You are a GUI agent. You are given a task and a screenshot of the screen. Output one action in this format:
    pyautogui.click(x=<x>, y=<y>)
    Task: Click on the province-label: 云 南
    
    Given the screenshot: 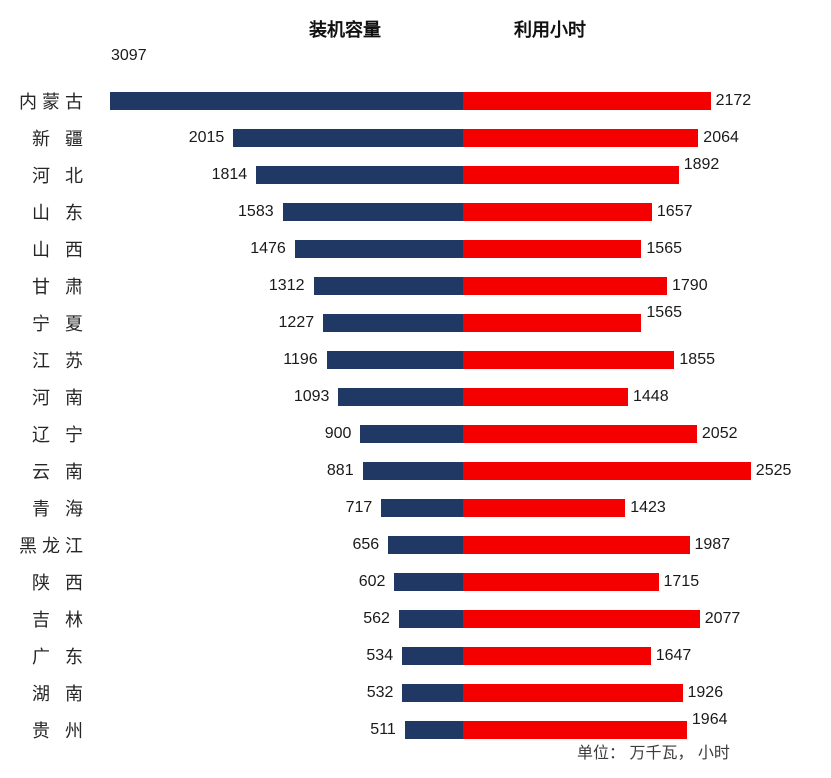 What is the action you would take?
    pyautogui.click(x=59, y=471)
    